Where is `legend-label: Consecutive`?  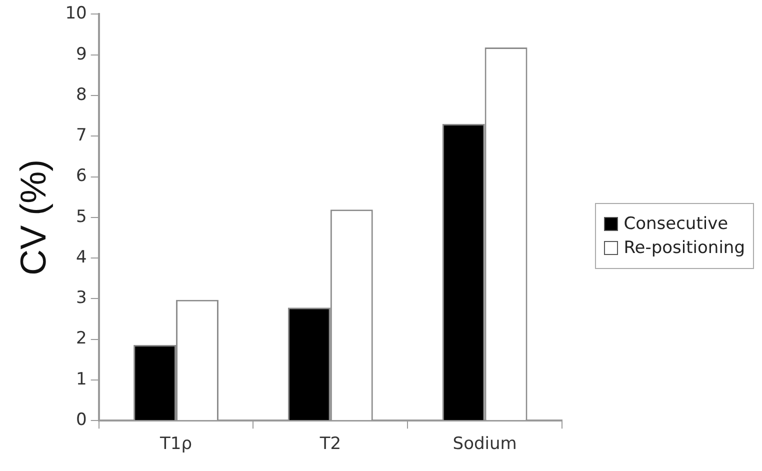 legend-label: Consecutive is located at coordinates (676, 224).